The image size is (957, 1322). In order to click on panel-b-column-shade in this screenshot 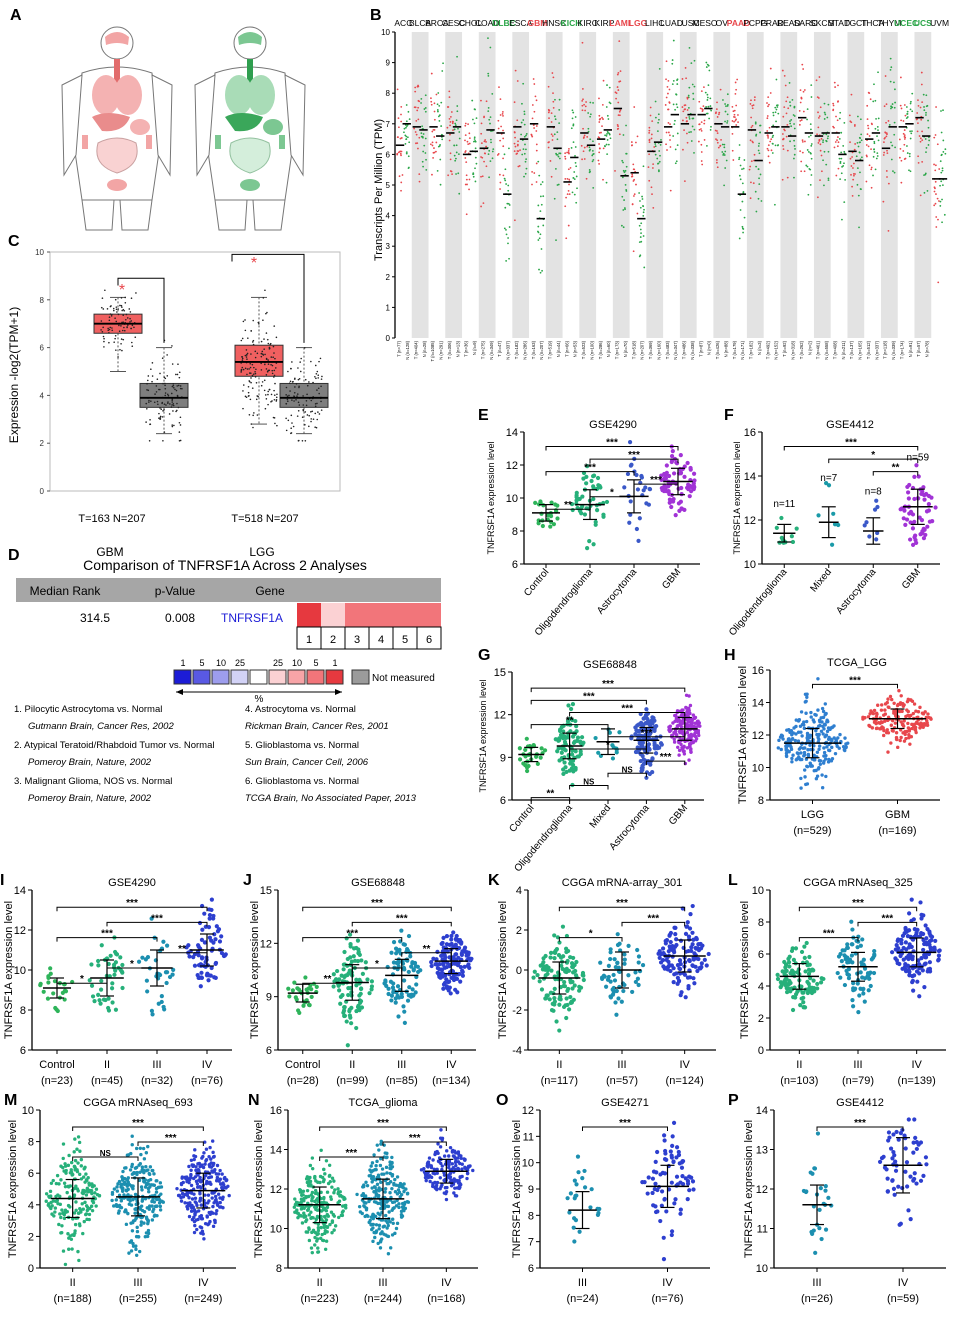, I will do `click(655, 185)`.